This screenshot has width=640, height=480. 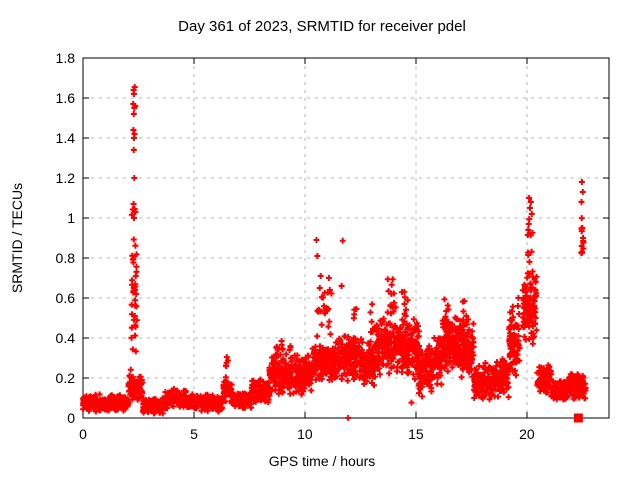 What do you see at coordinates (66, 378) in the screenshot?
I see `y-tick-label: 0.2` at bounding box center [66, 378].